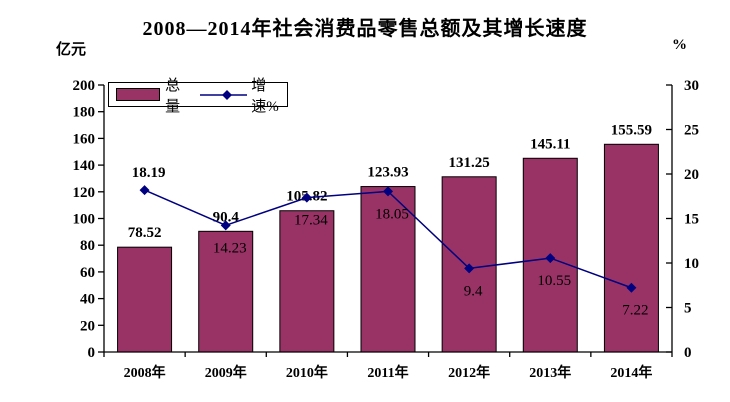  I want to click on right-tick-label: 30, so click(691, 86).